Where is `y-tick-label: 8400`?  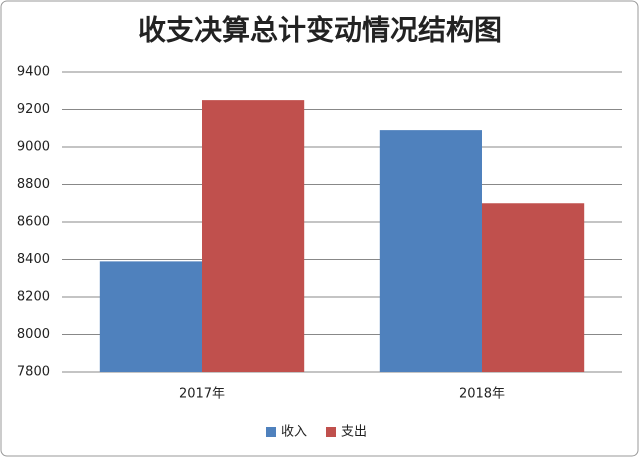 y-tick-label: 8400 is located at coordinates (33, 259).